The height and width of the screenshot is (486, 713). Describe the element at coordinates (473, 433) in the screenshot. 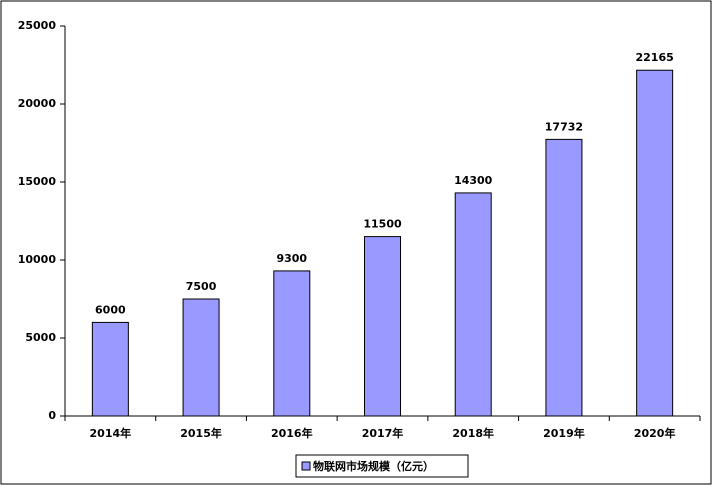

I see `x-tick-label: 2018年` at that location.